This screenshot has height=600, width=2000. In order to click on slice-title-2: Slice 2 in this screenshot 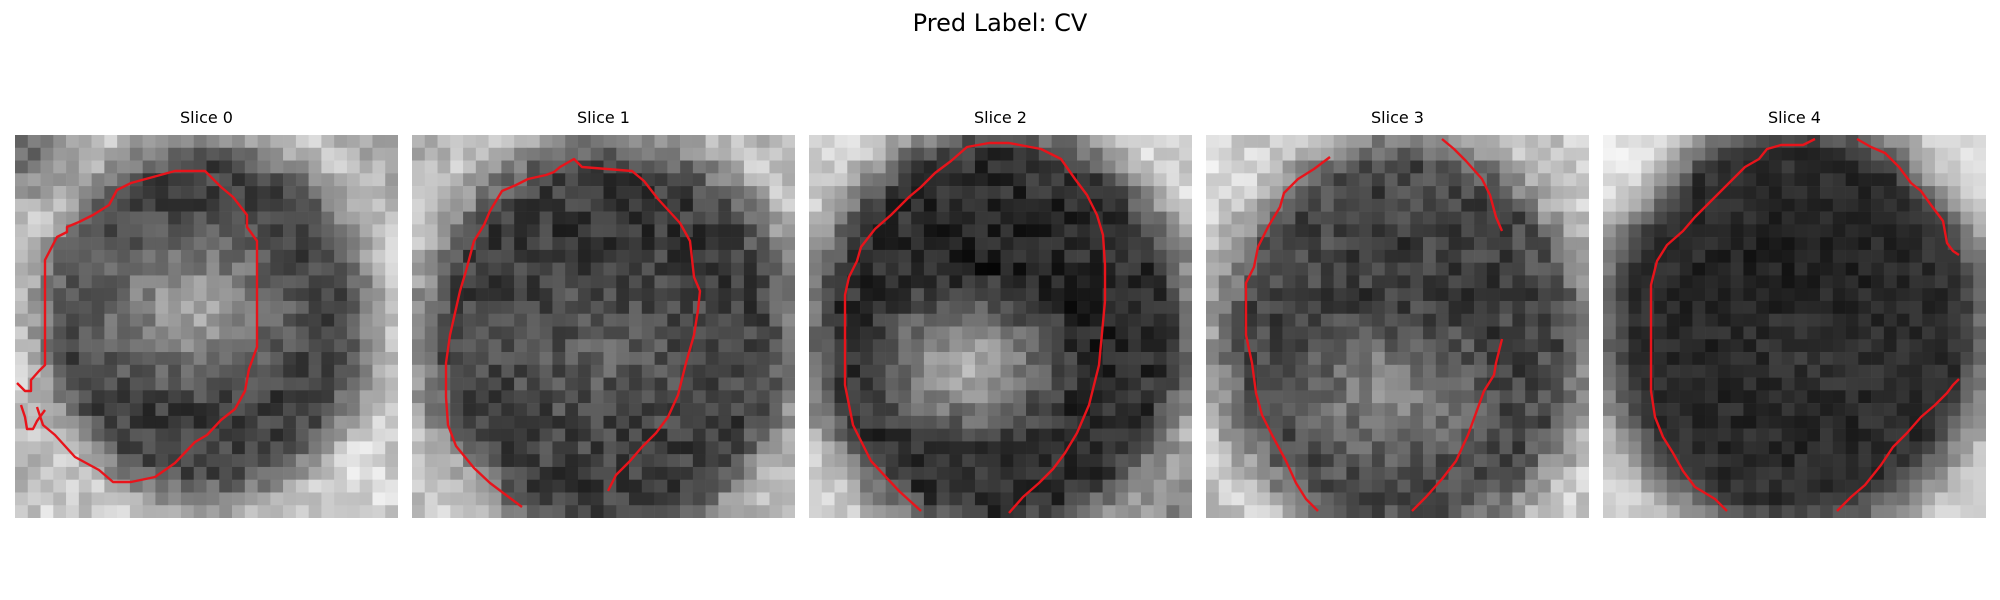, I will do `click(1000, 117)`.